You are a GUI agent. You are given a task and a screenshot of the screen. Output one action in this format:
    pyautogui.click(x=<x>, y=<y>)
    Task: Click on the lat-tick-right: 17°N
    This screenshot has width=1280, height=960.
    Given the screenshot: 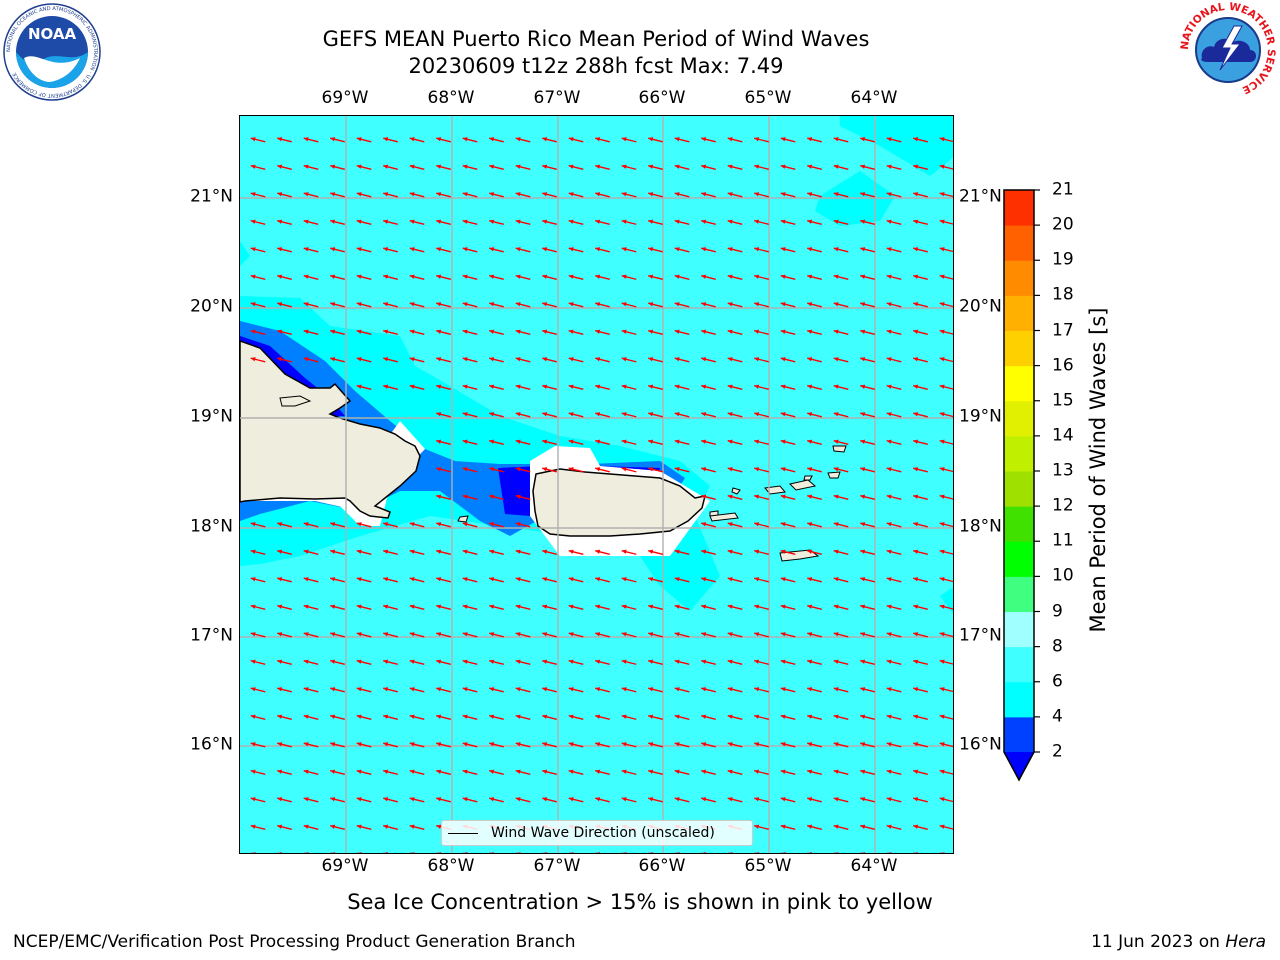 What is the action you would take?
    pyautogui.click(x=980, y=635)
    